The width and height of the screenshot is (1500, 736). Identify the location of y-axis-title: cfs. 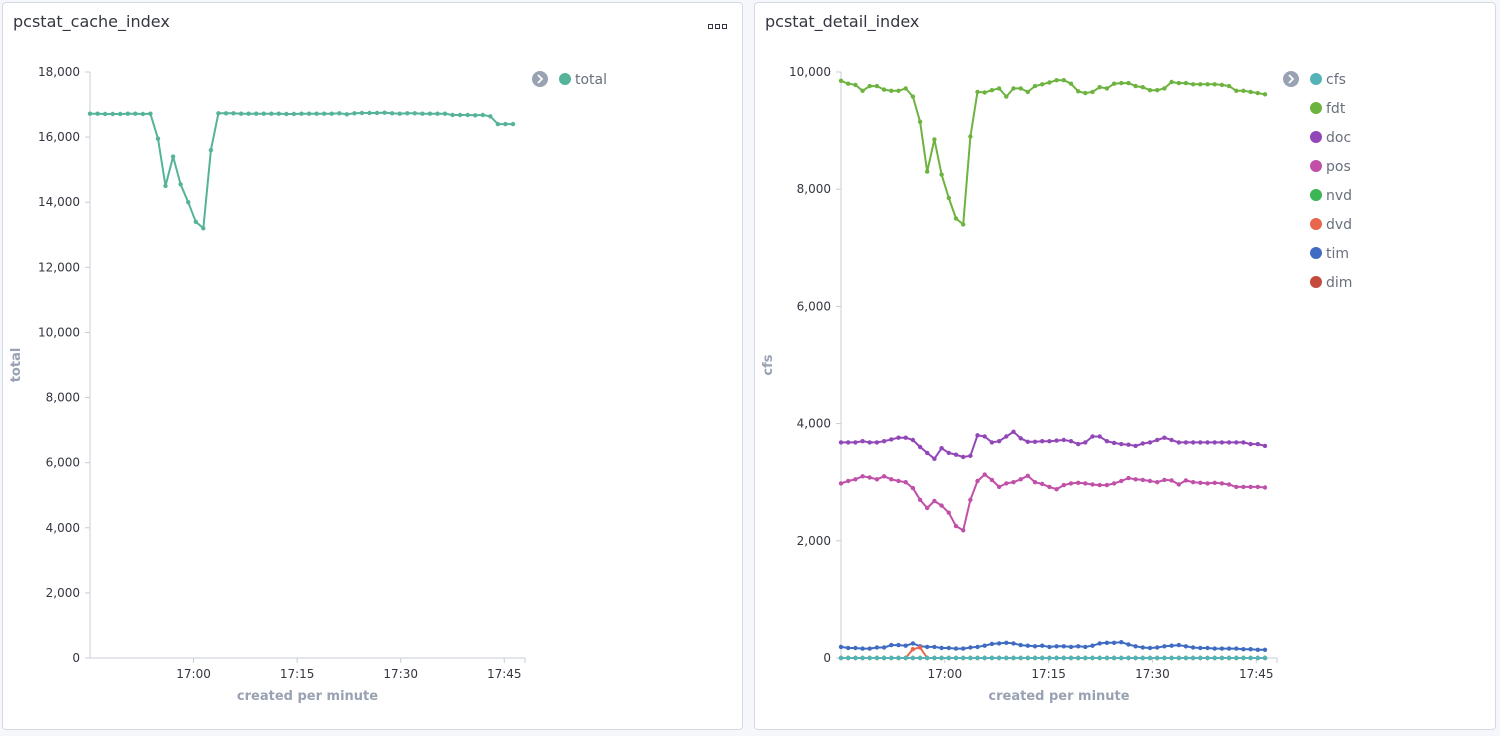
(768, 364).